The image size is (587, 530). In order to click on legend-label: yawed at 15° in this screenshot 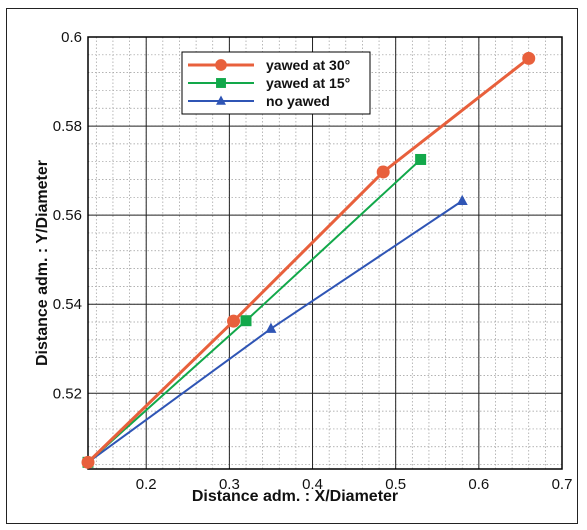, I will do `click(308, 83)`.